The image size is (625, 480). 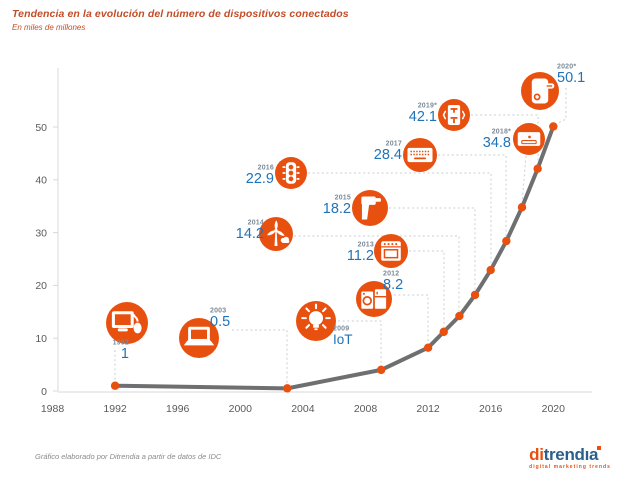 What do you see at coordinates (571, 78) in the screenshot?
I see `value-label: 50.1` at bounding box center [571, 78].